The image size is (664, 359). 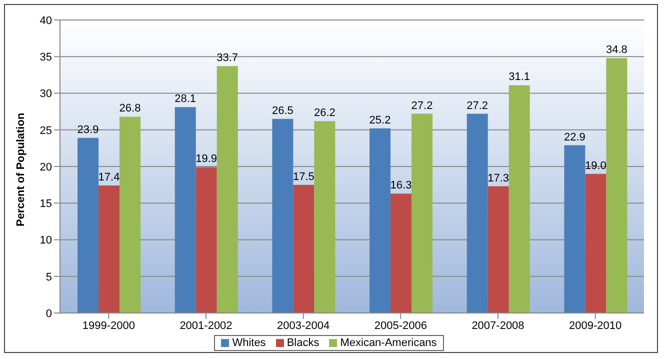 What do you see at coordinates (499, 178) in the screenshot?
I see `data-label: 17.3` at bounding box center [499, 178].